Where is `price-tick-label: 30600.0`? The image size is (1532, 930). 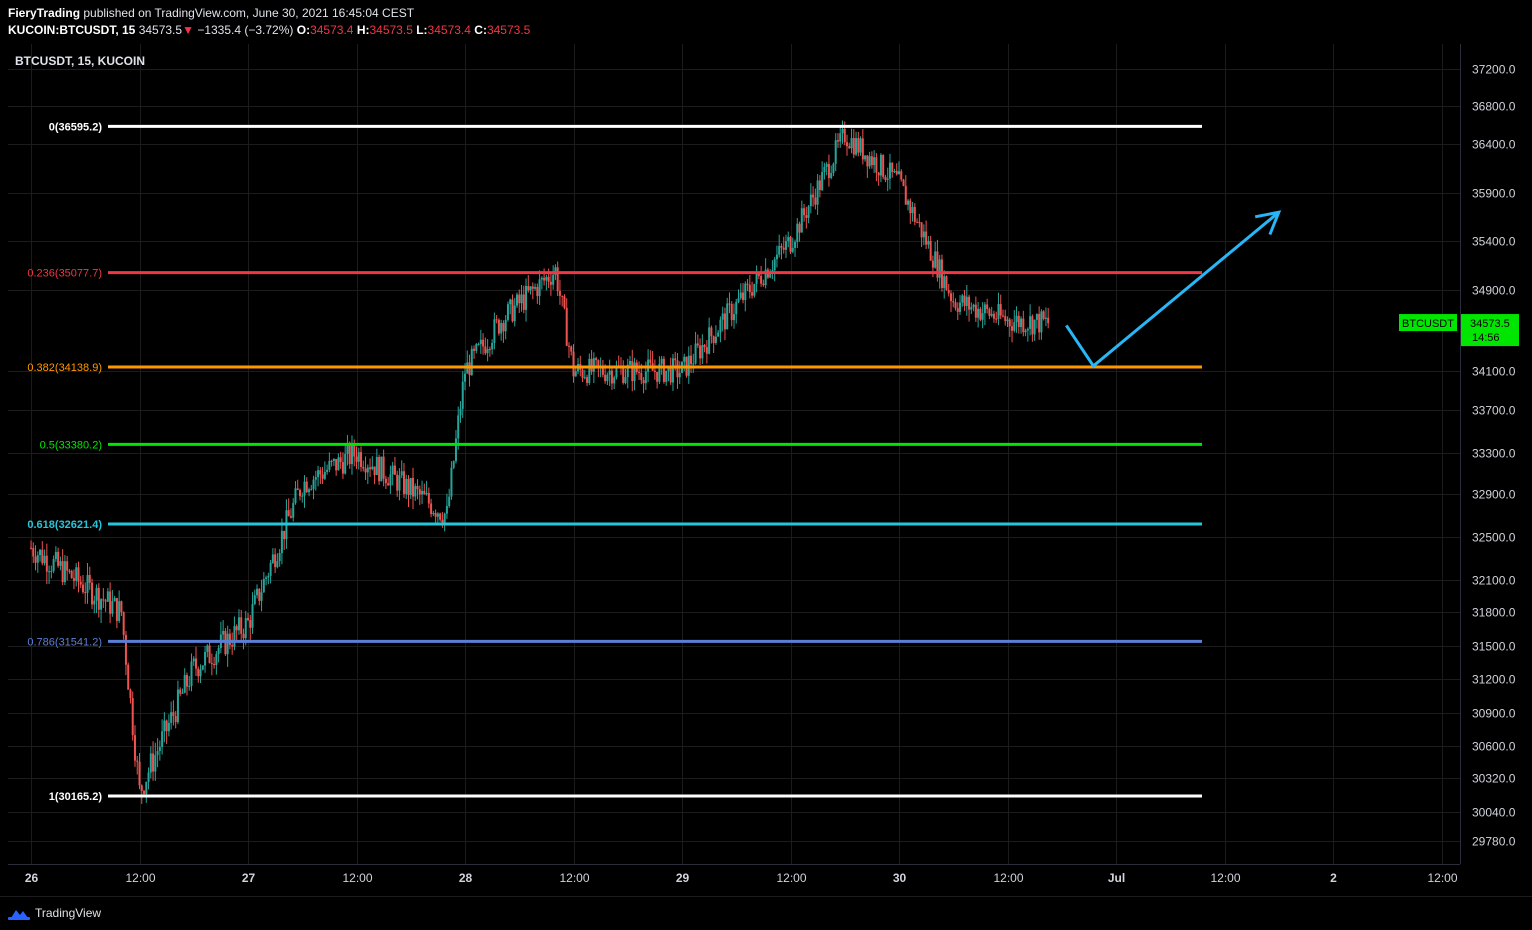 price-tick-label: 30600.0 is located at coordinates (1494, 747).